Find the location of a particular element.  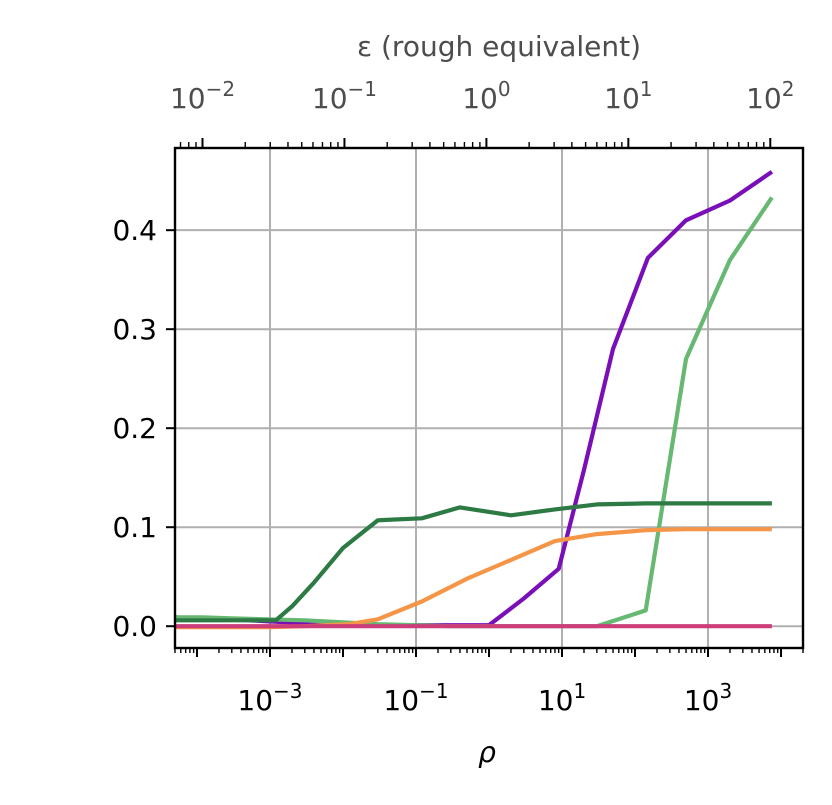

y-tick-label: 0.4 is located at coordinates (134, 230).